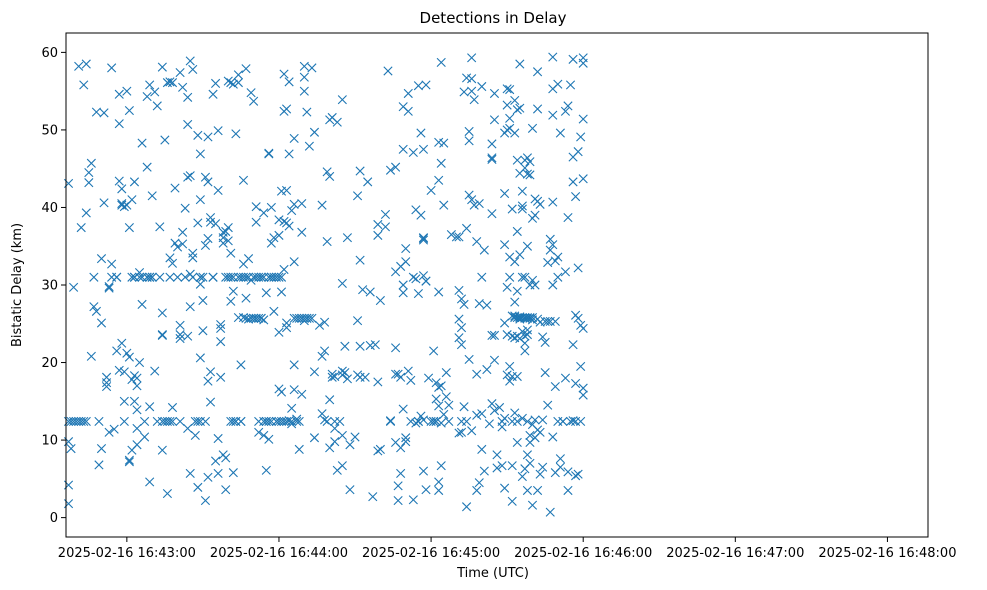  Describe the element at coordinates (49, 53) in the screenshot. I see `y-tick-label: 60` at that location.